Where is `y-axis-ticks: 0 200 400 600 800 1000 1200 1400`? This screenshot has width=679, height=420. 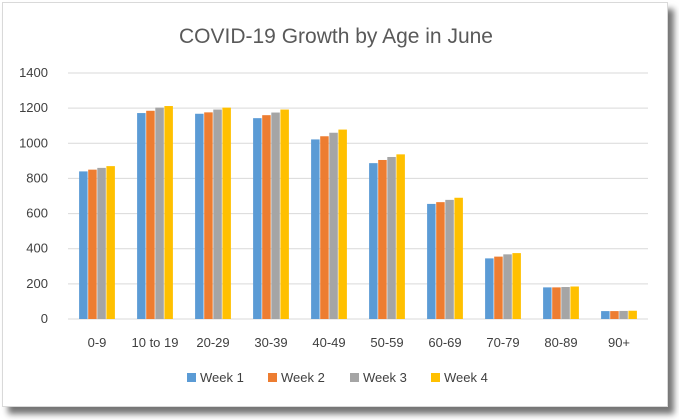
y-axis-ticks: 0 200 400 600 800 1000 1200 1400 is located at coordinates (33, 195).